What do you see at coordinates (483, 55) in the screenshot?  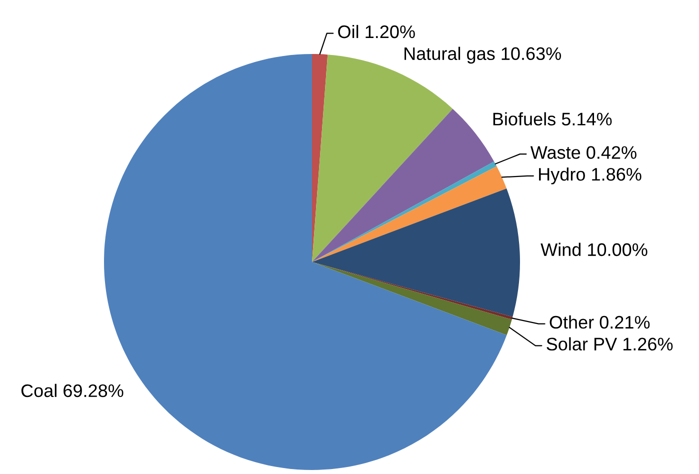 I see `slice-label: Natural gas 10.63%` at bounding box center [483, 55].